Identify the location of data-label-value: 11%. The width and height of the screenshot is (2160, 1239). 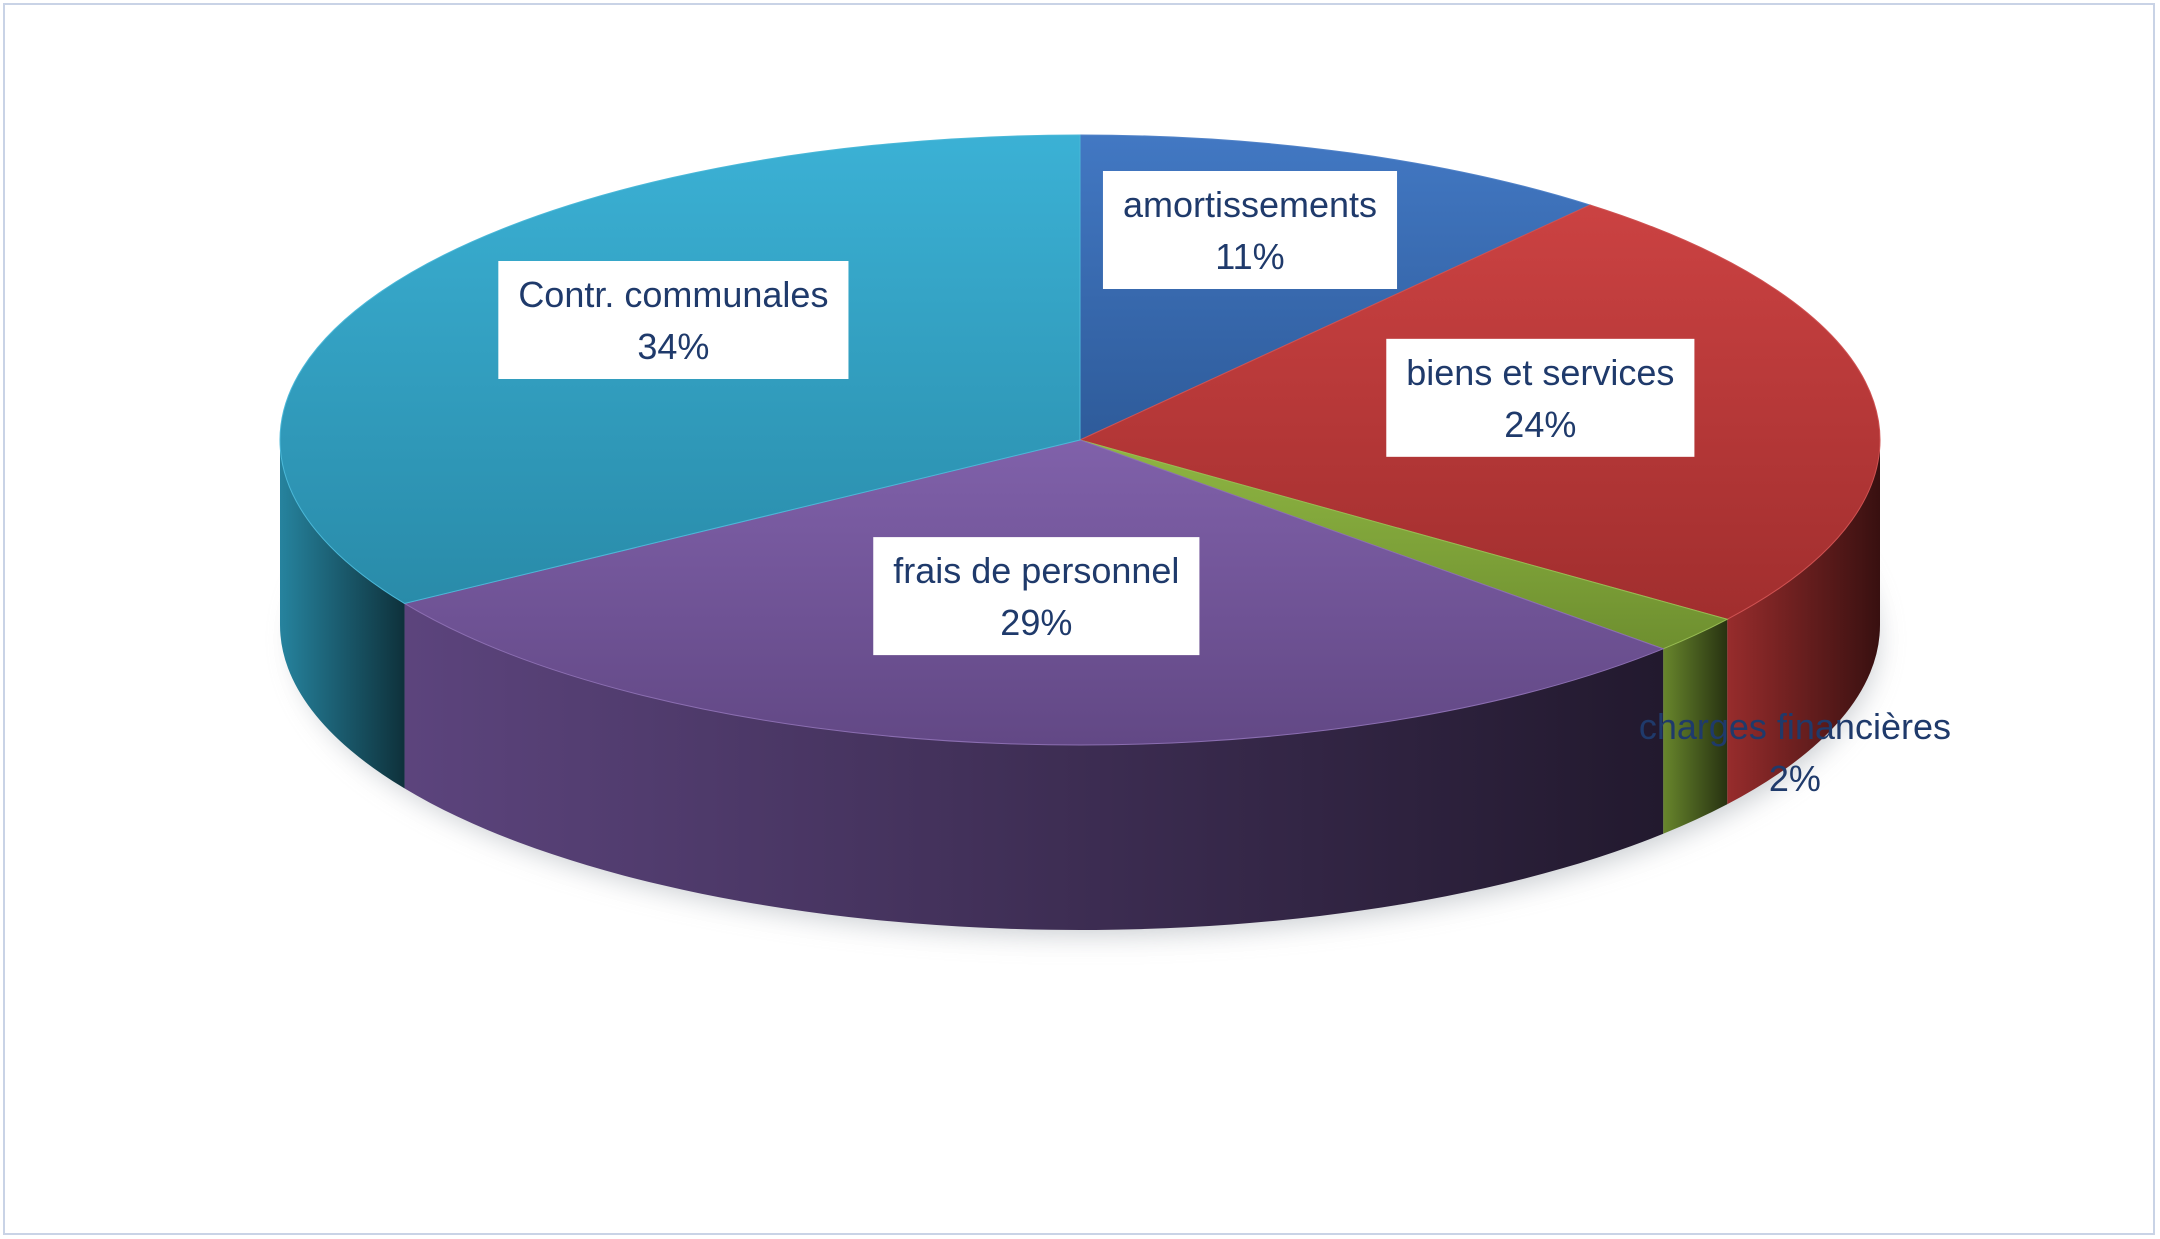
(1249, 256).